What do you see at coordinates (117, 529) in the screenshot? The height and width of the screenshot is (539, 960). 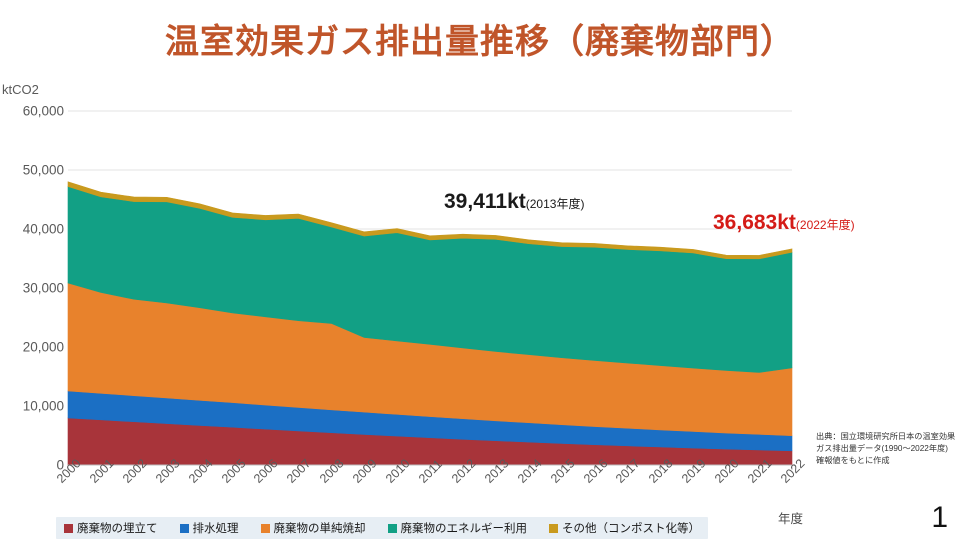 I see `legend-label: 廃棄物の埋立て` at bounding box center [117, 529].